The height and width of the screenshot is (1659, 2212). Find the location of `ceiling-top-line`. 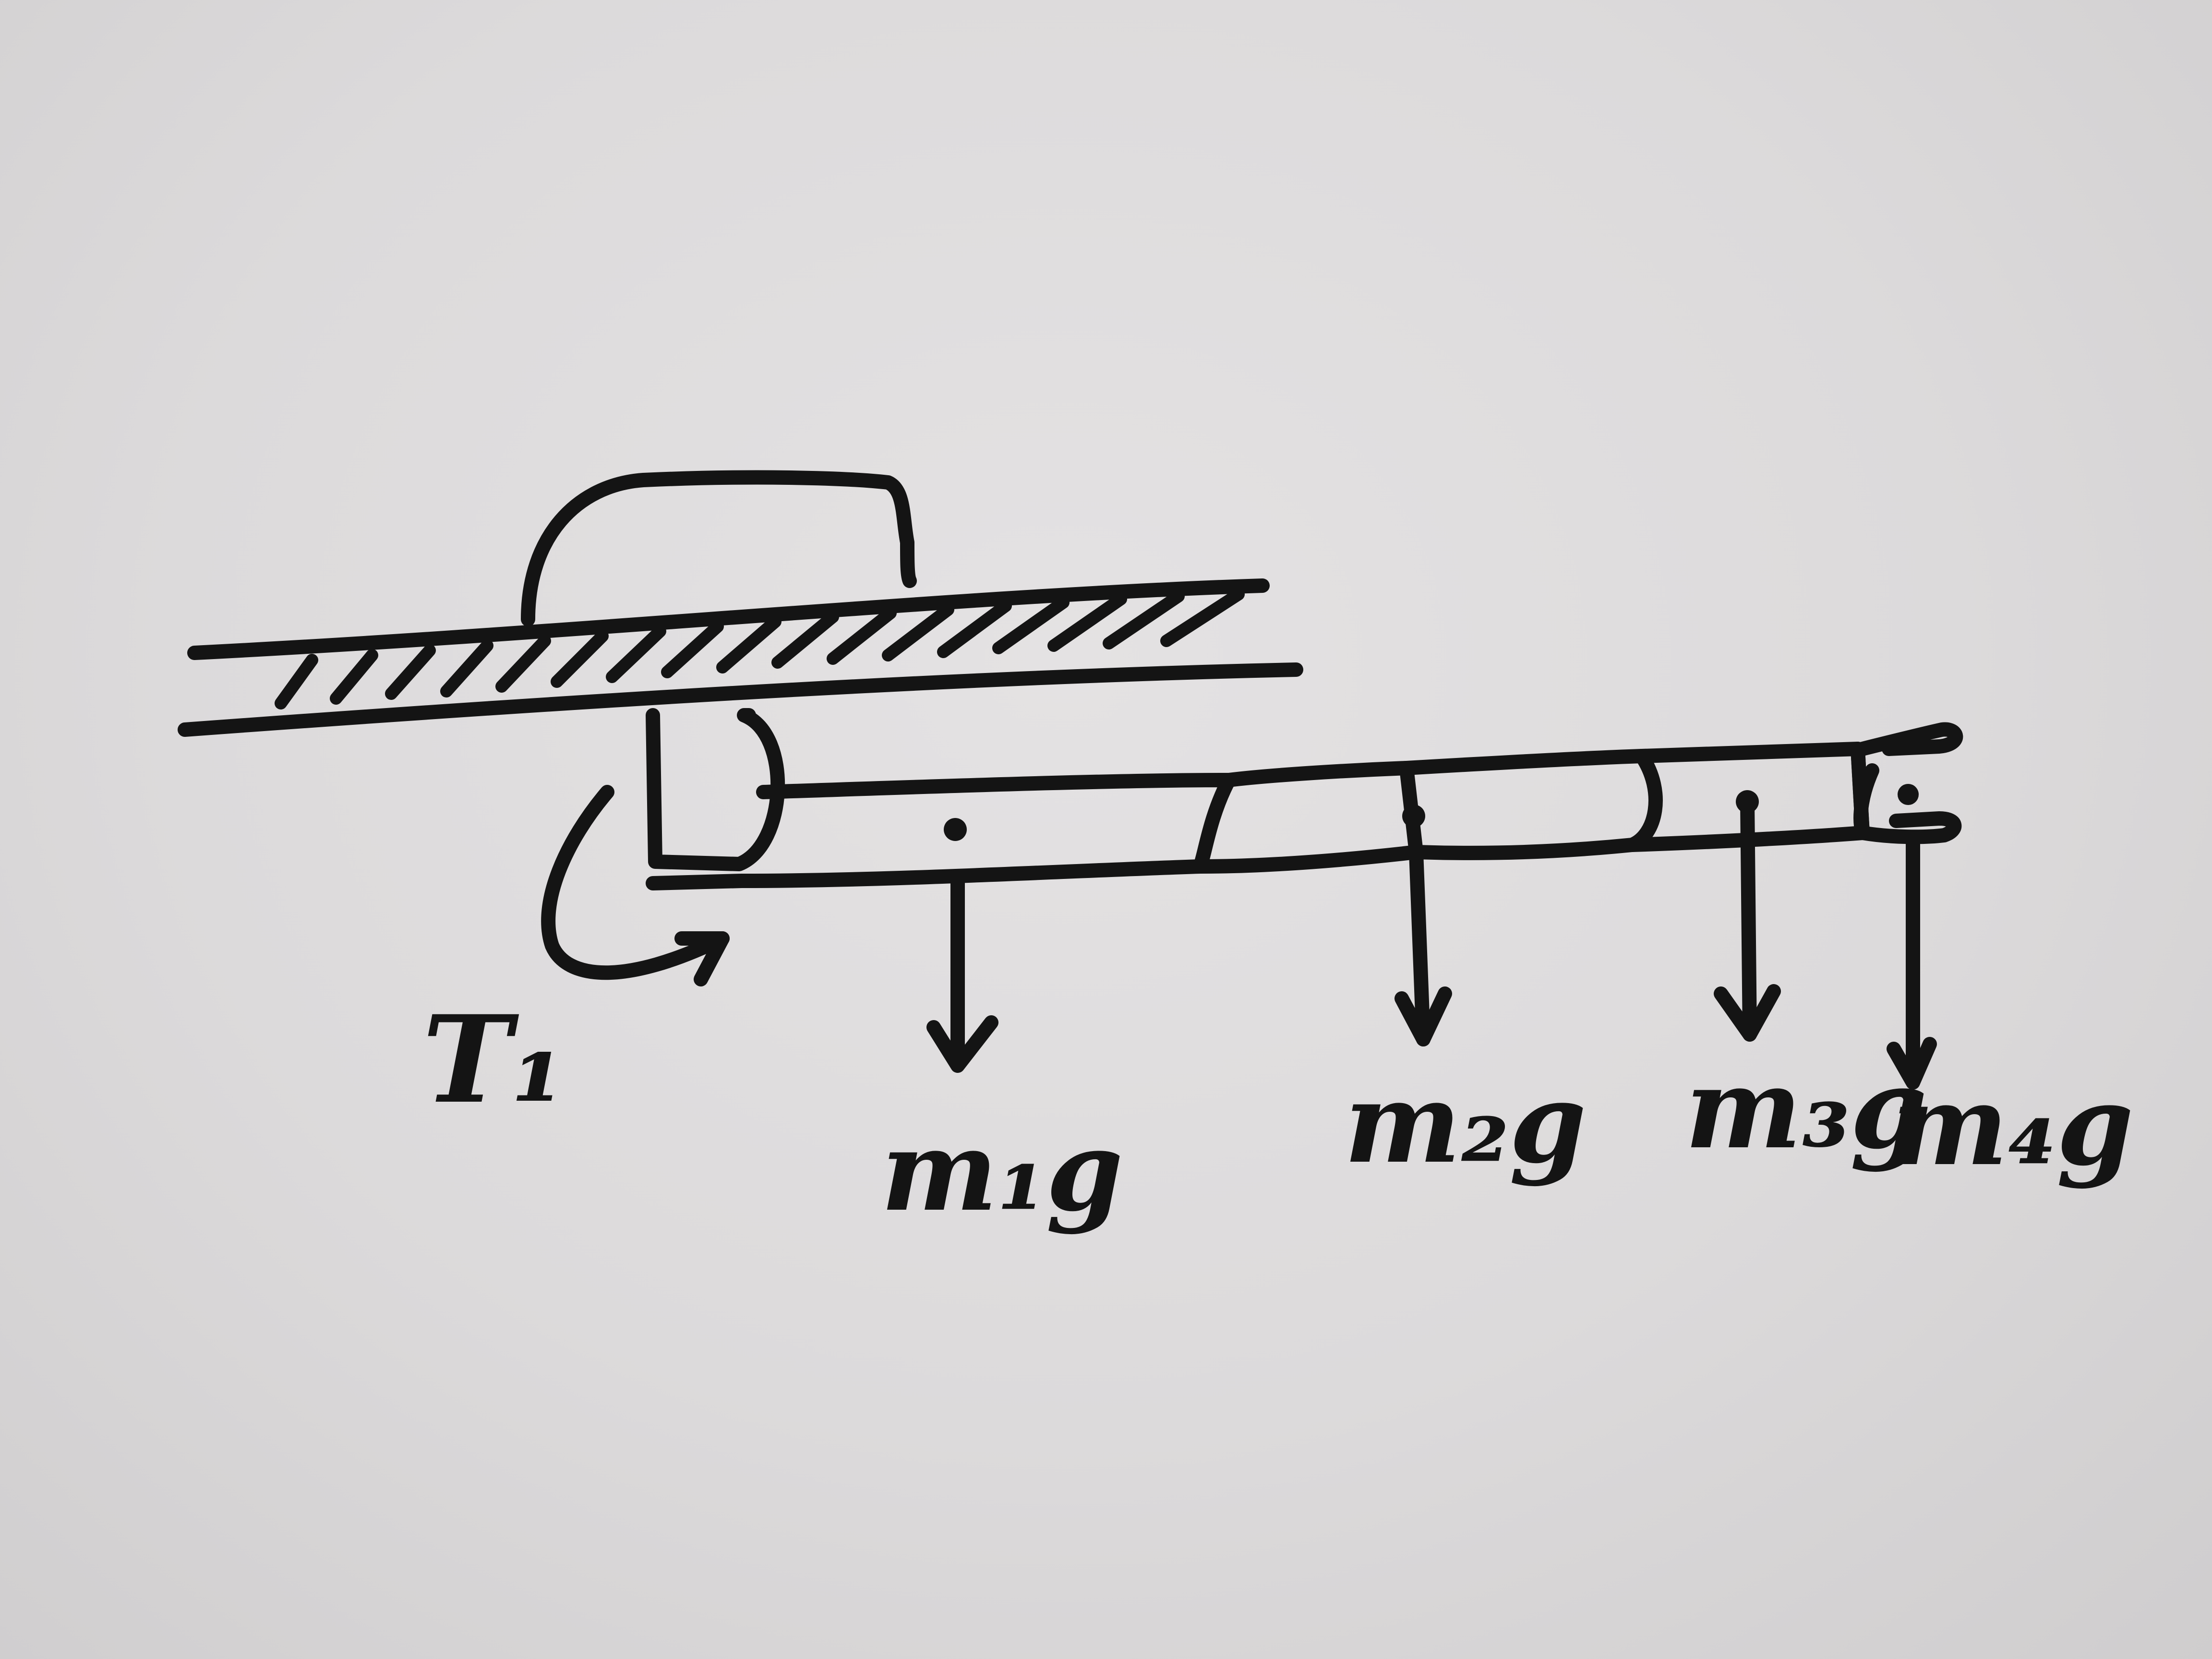

ceiling-top-line is located at coordinates (728, 619).